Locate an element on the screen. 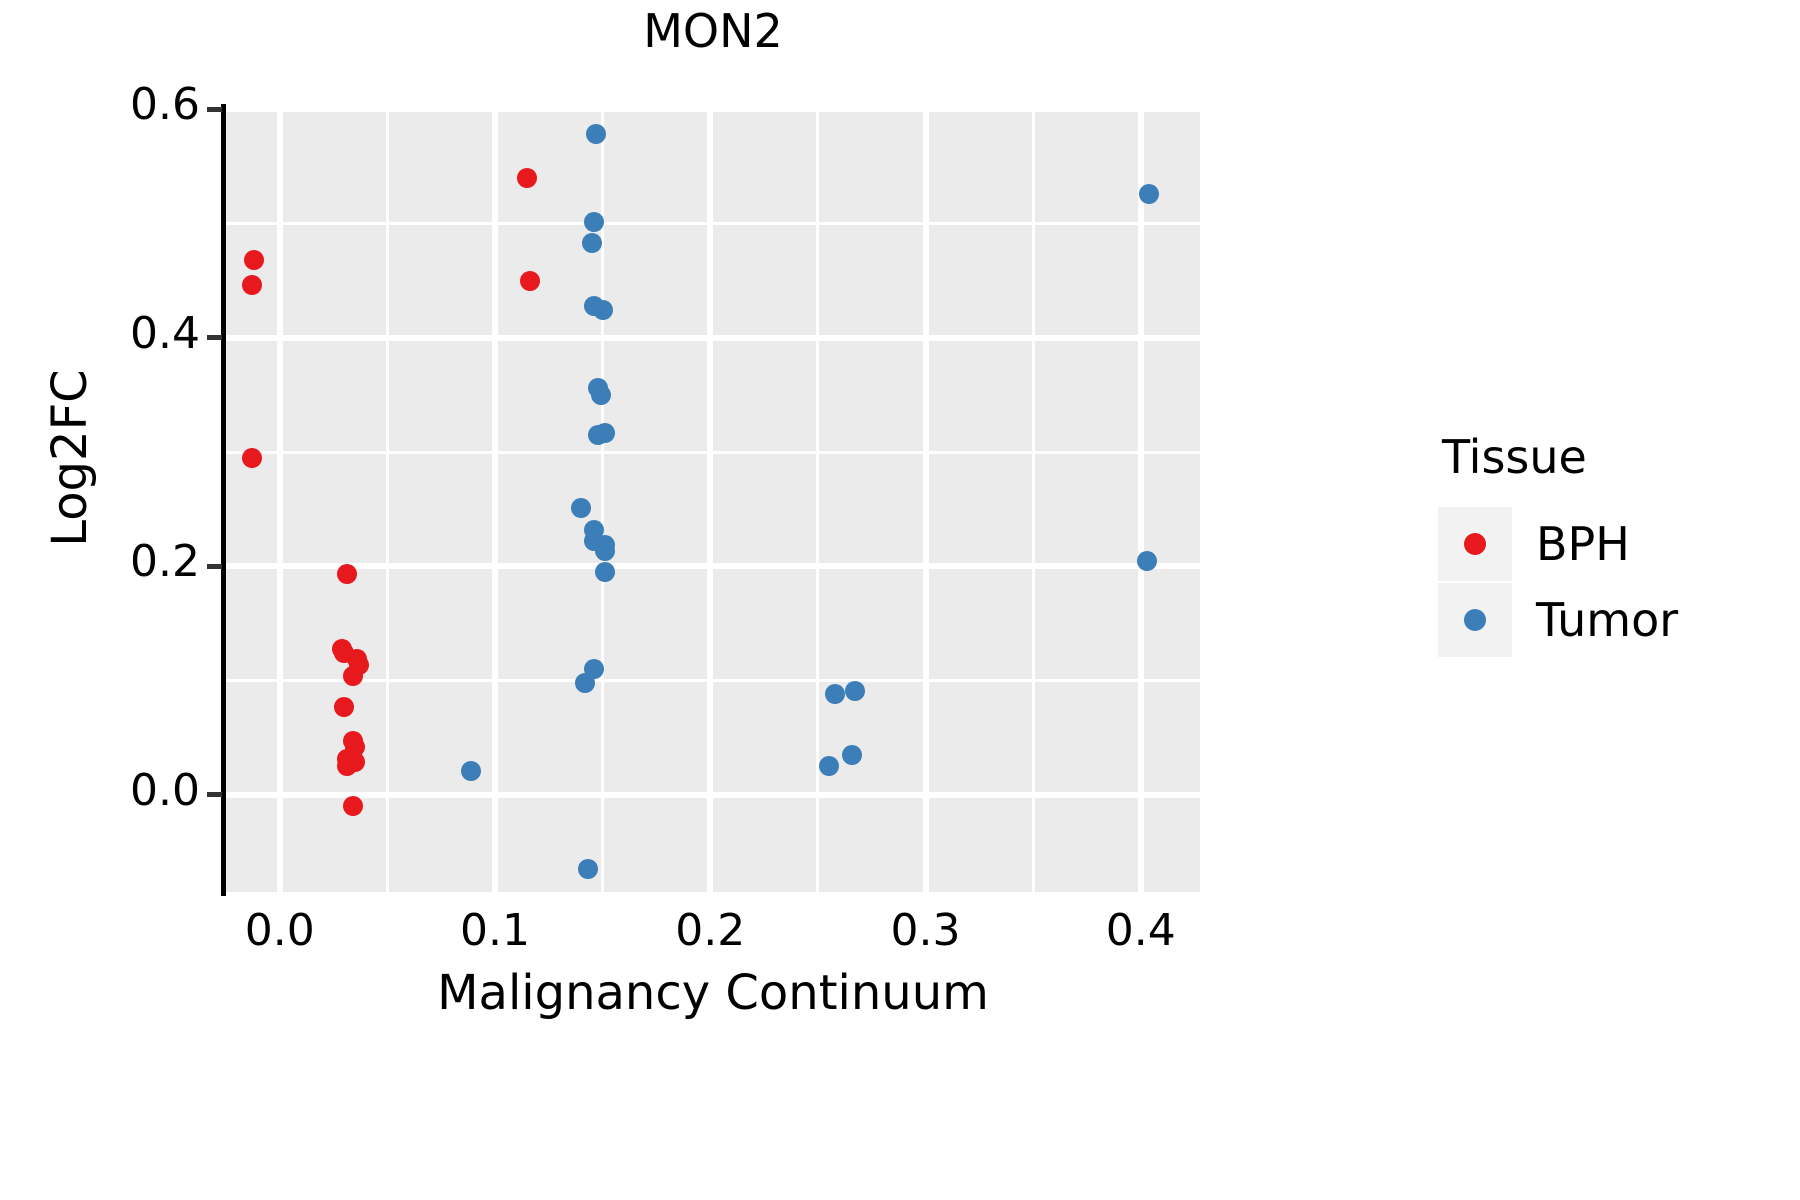 The height and width of the screenshot is (1200, 1800). legend-item-label: Tumor is located at coordinates (1607, 620).